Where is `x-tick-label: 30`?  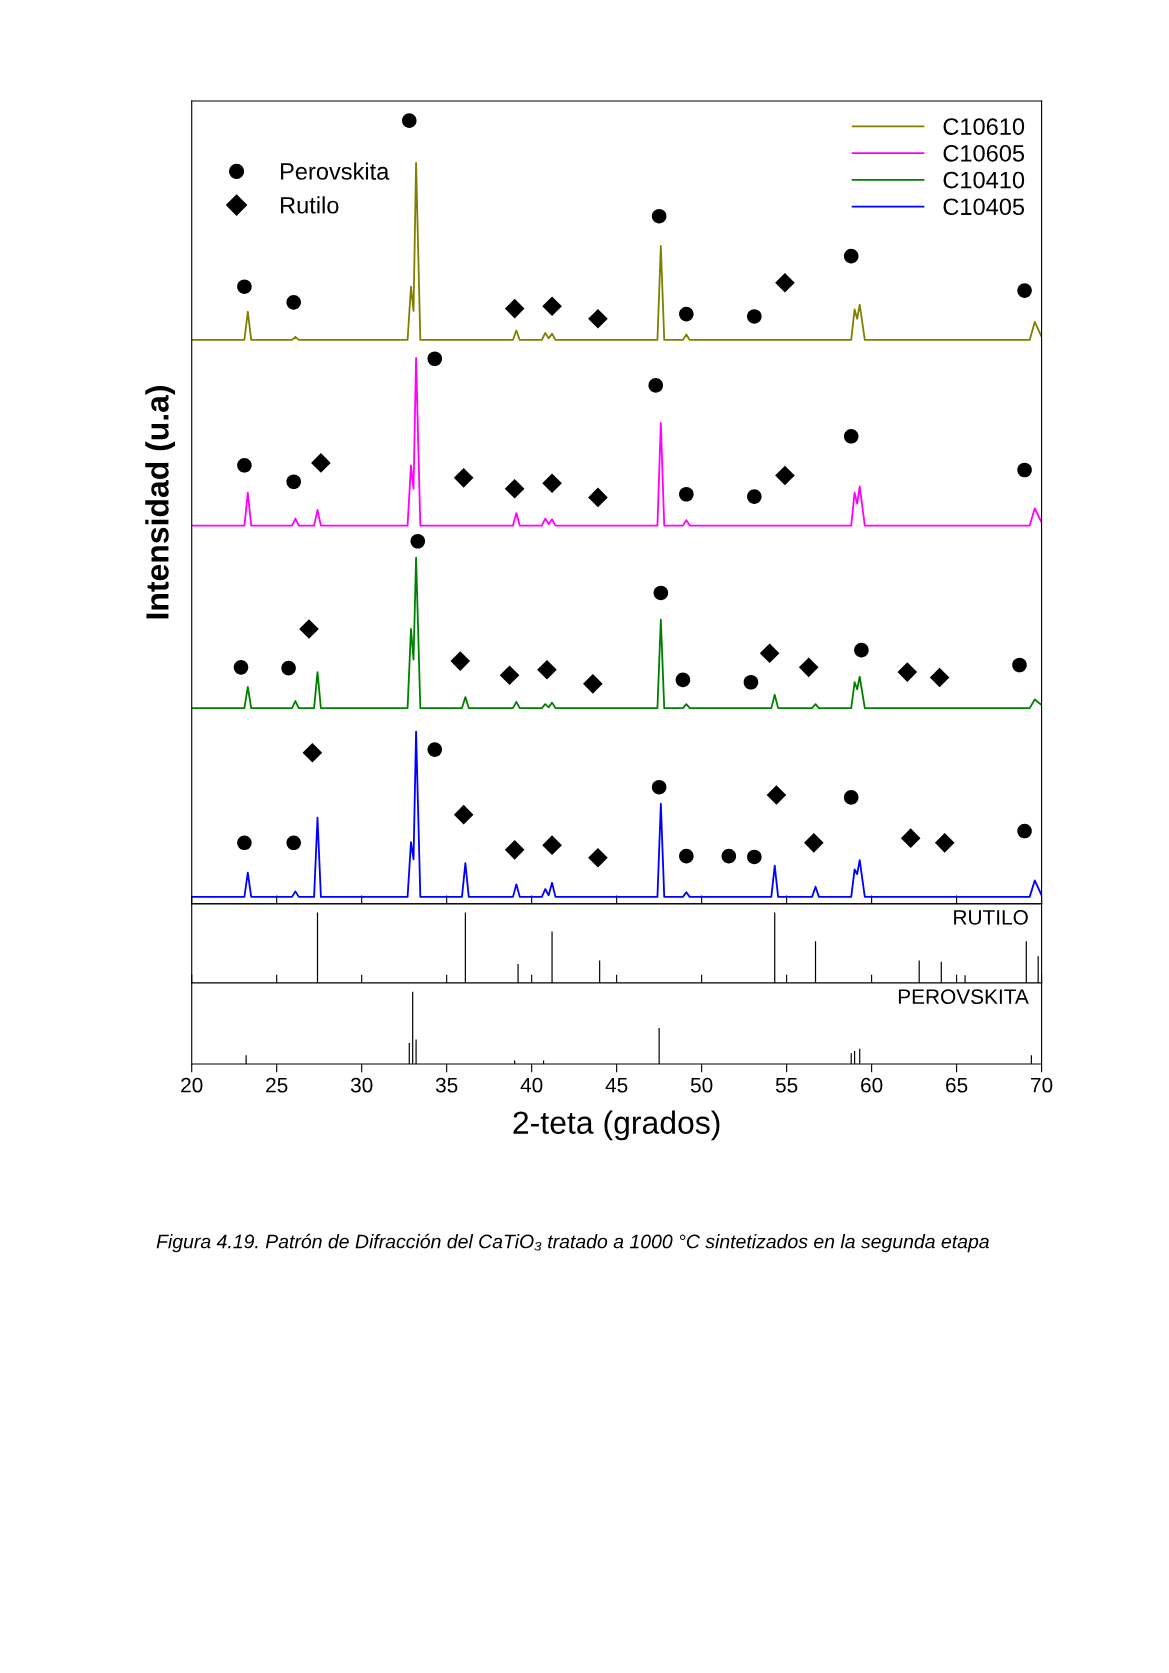
x-tick-label: 30 is located at coordinates (361, 1085).